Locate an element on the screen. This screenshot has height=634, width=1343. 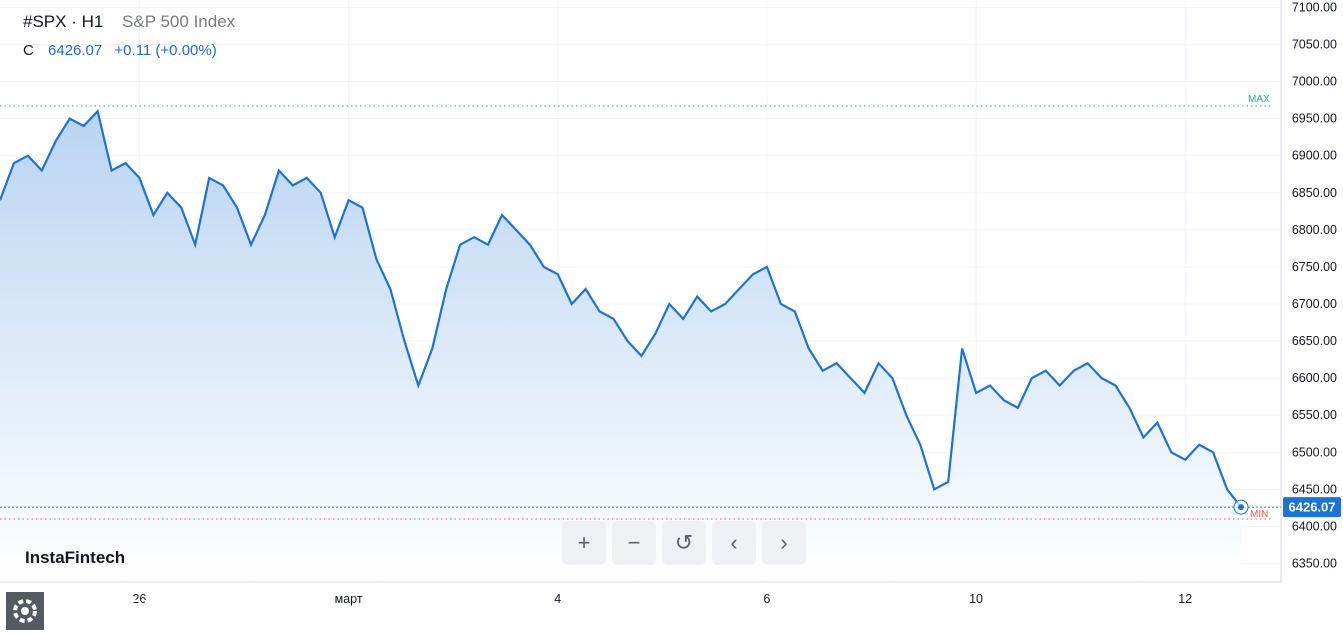
logo-tagline: Instant Forex Trading is located at coordinates (98, 624).